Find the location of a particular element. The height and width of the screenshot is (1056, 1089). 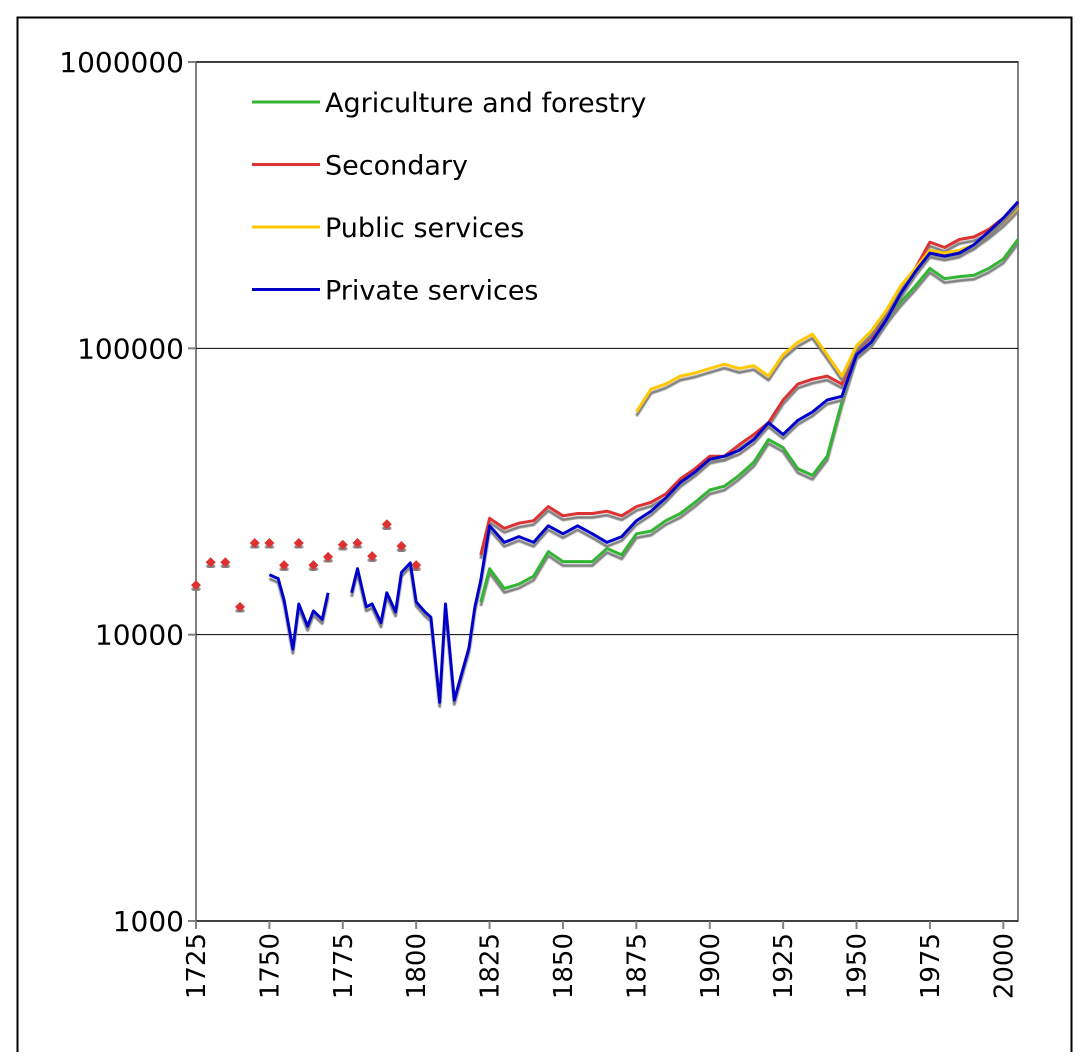

x-tick-label: 1750 is located at coordinates (270, 966).